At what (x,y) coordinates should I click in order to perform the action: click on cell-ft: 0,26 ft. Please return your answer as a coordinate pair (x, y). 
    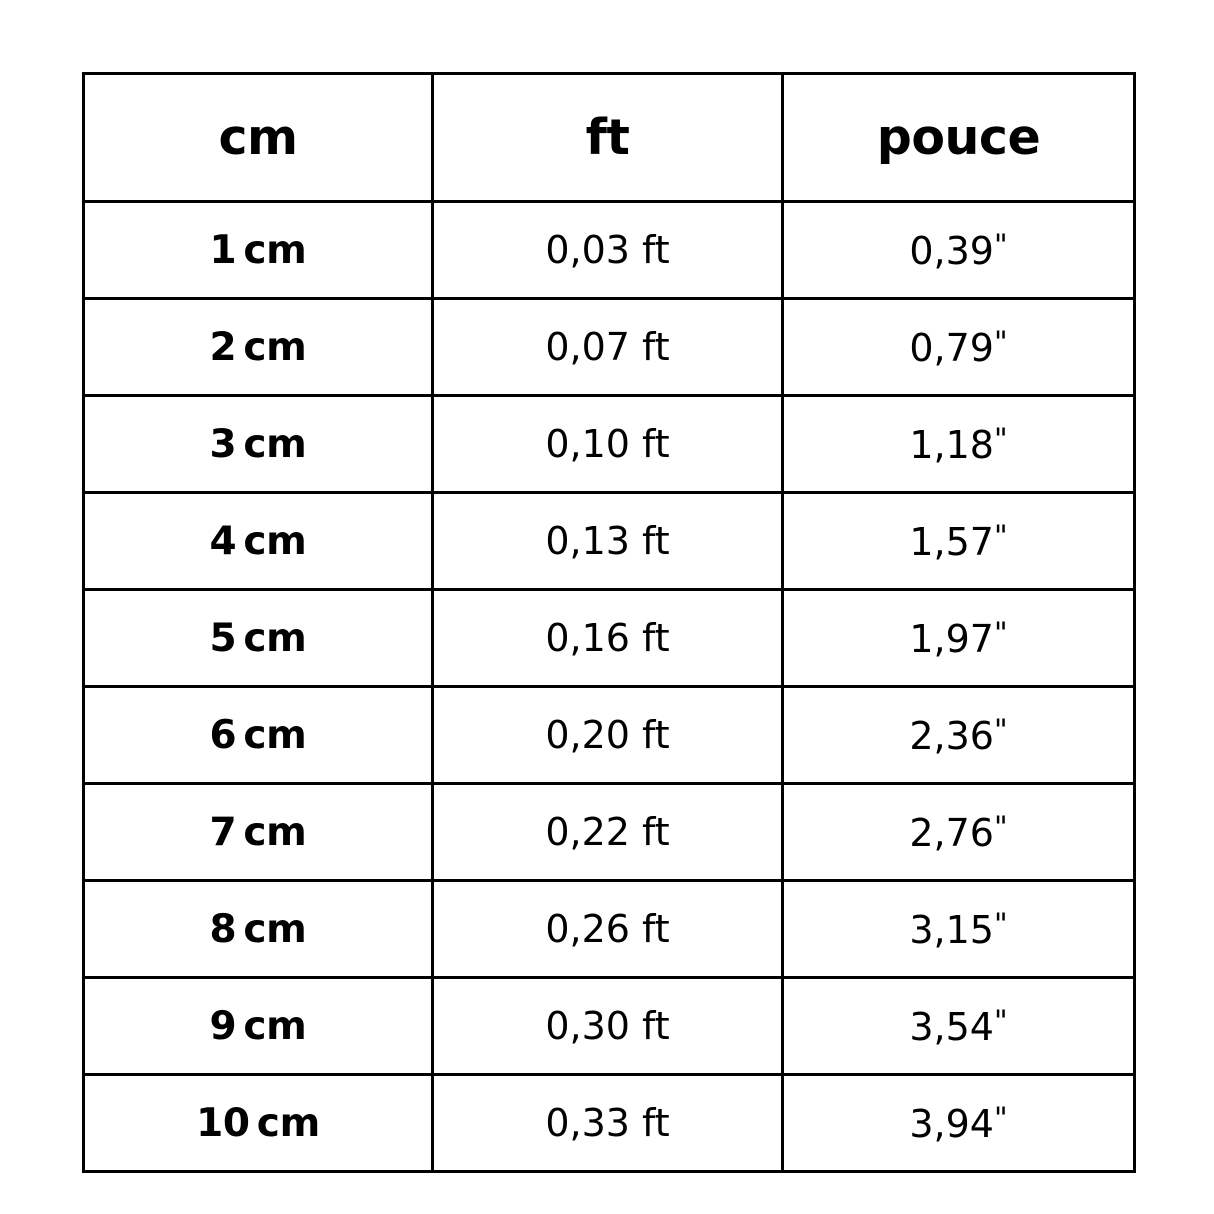
    Looking at the image, I should click on (607, 929).